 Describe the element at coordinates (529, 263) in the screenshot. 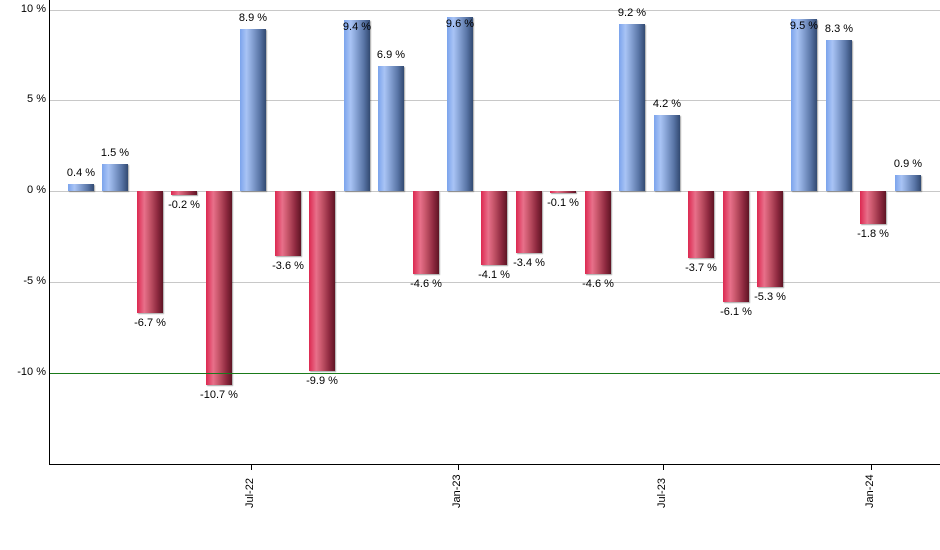

I see `bar-value-label: -3.4 %` at that location.